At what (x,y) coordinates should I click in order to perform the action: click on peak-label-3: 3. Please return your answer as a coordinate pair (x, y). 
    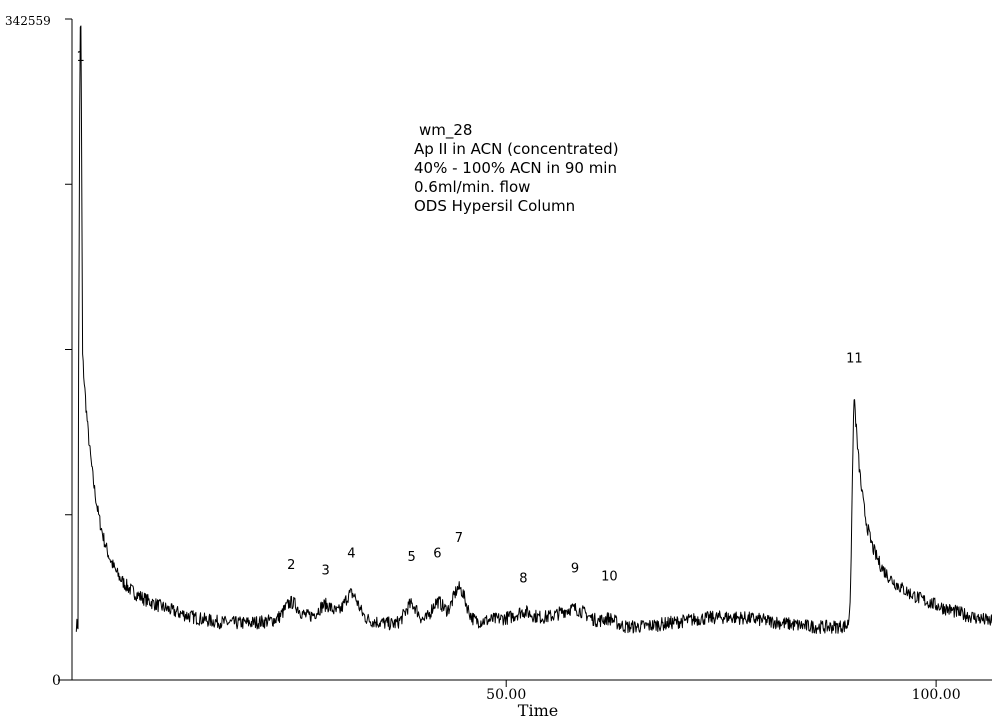
    Looking at the image, I should click on (326, 571).